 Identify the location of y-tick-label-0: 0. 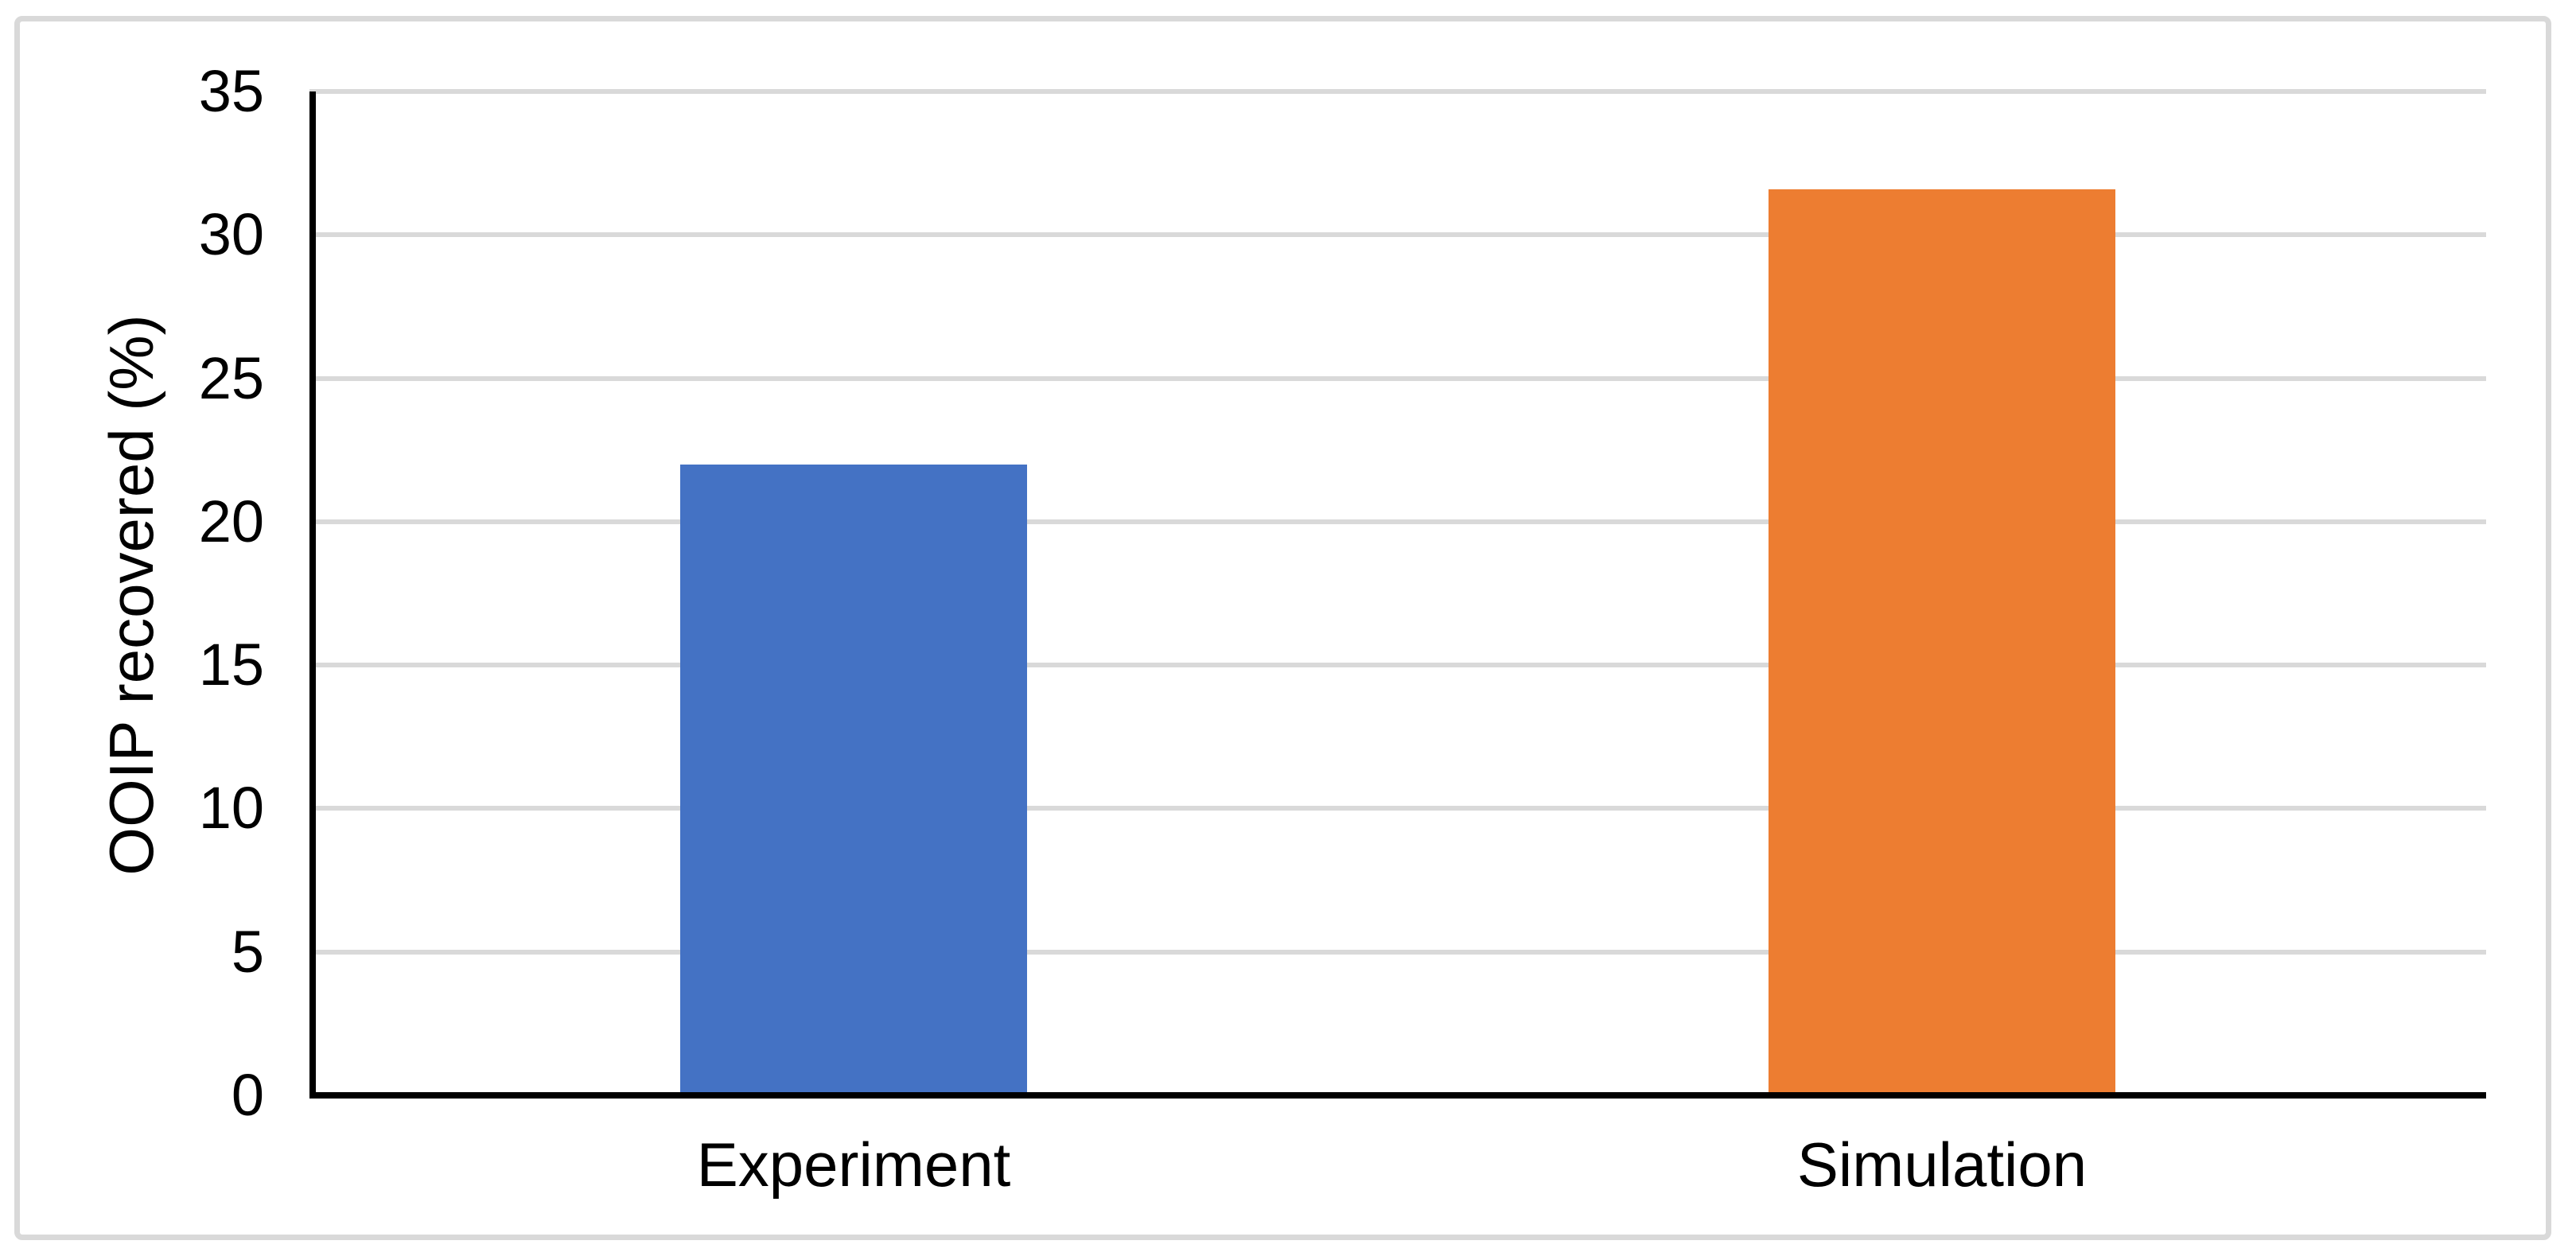
(248, 1095).